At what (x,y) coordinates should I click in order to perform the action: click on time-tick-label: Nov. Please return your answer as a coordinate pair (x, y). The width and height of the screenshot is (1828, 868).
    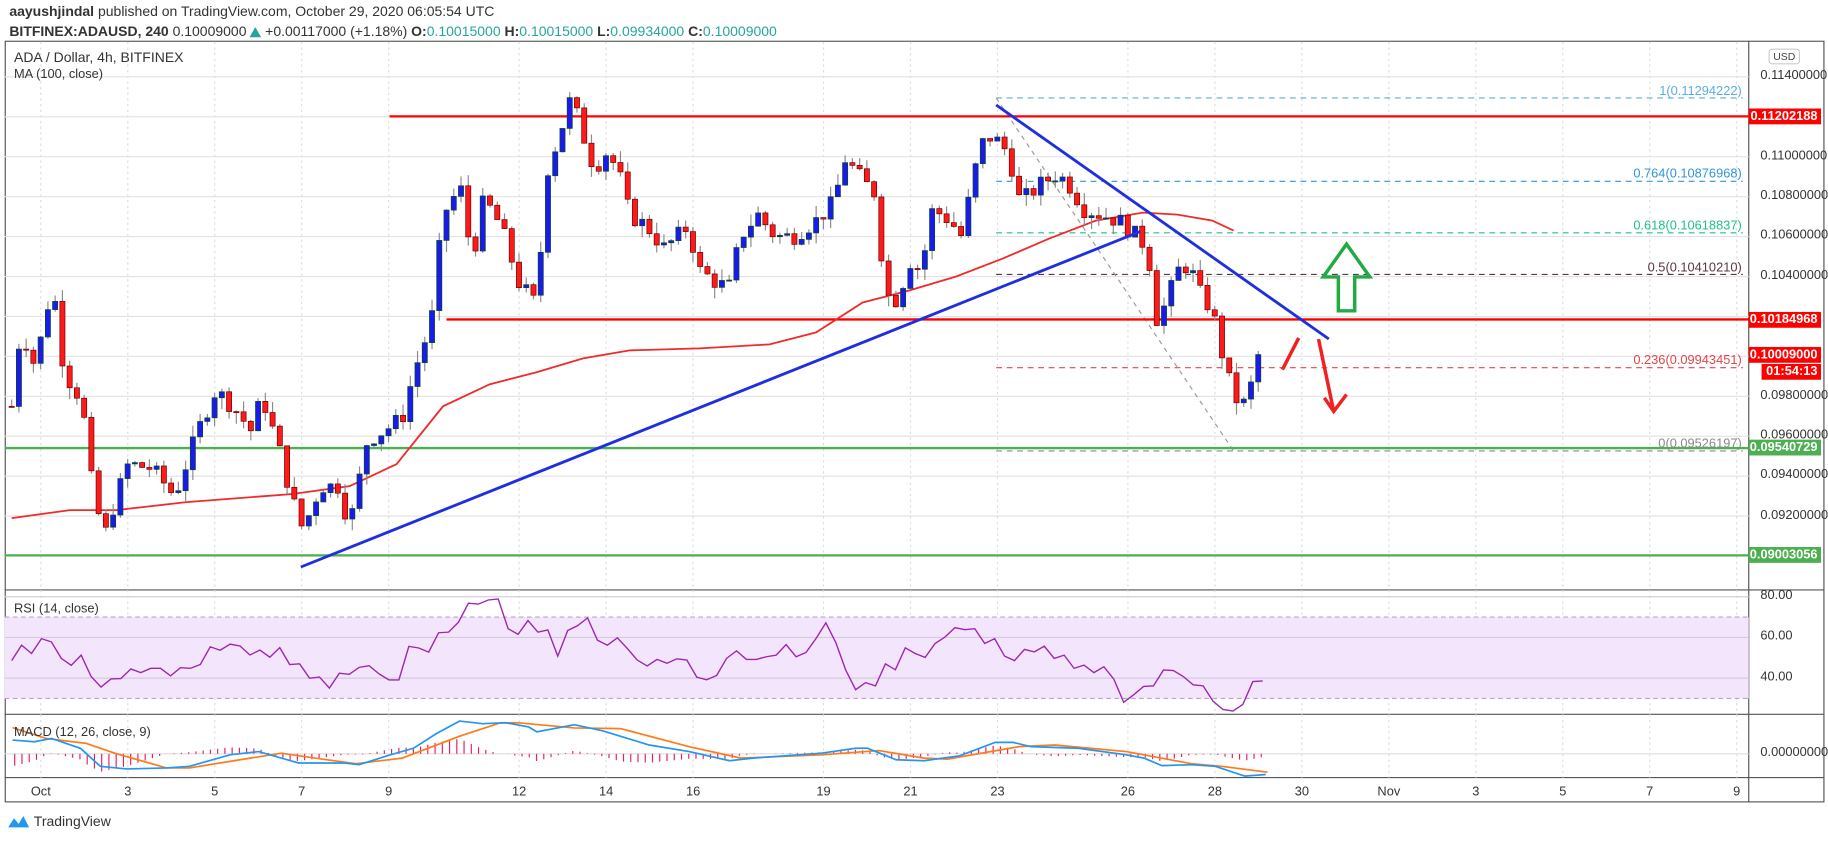
    Looking at the image, I should click on (1389, 792).